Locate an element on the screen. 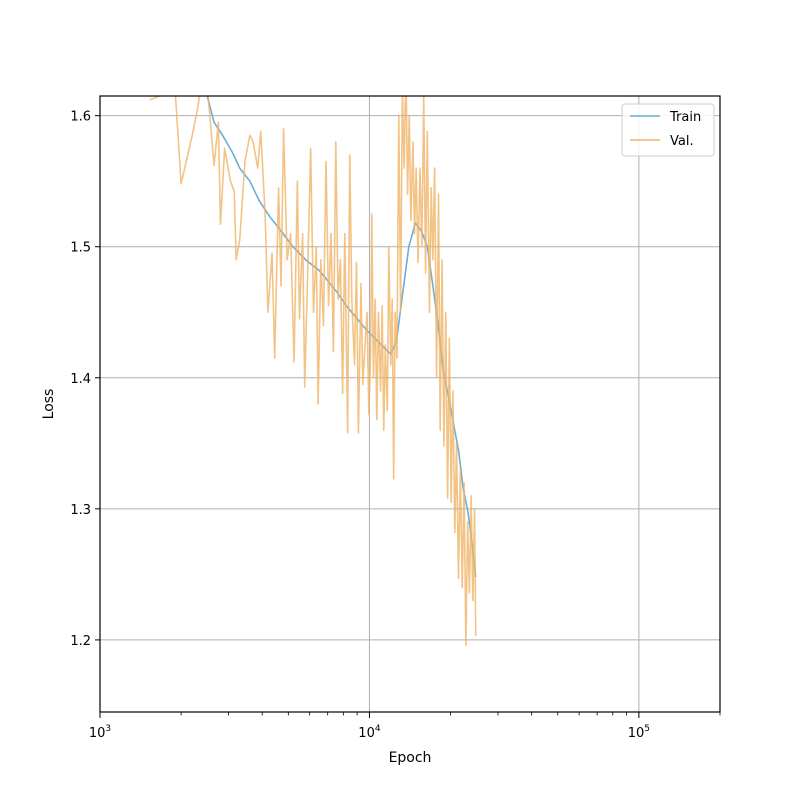 Image resolution: width=800 pixels, height=800 pixels. y-tick-label: 1.6 is located at coordinates (80, 117).